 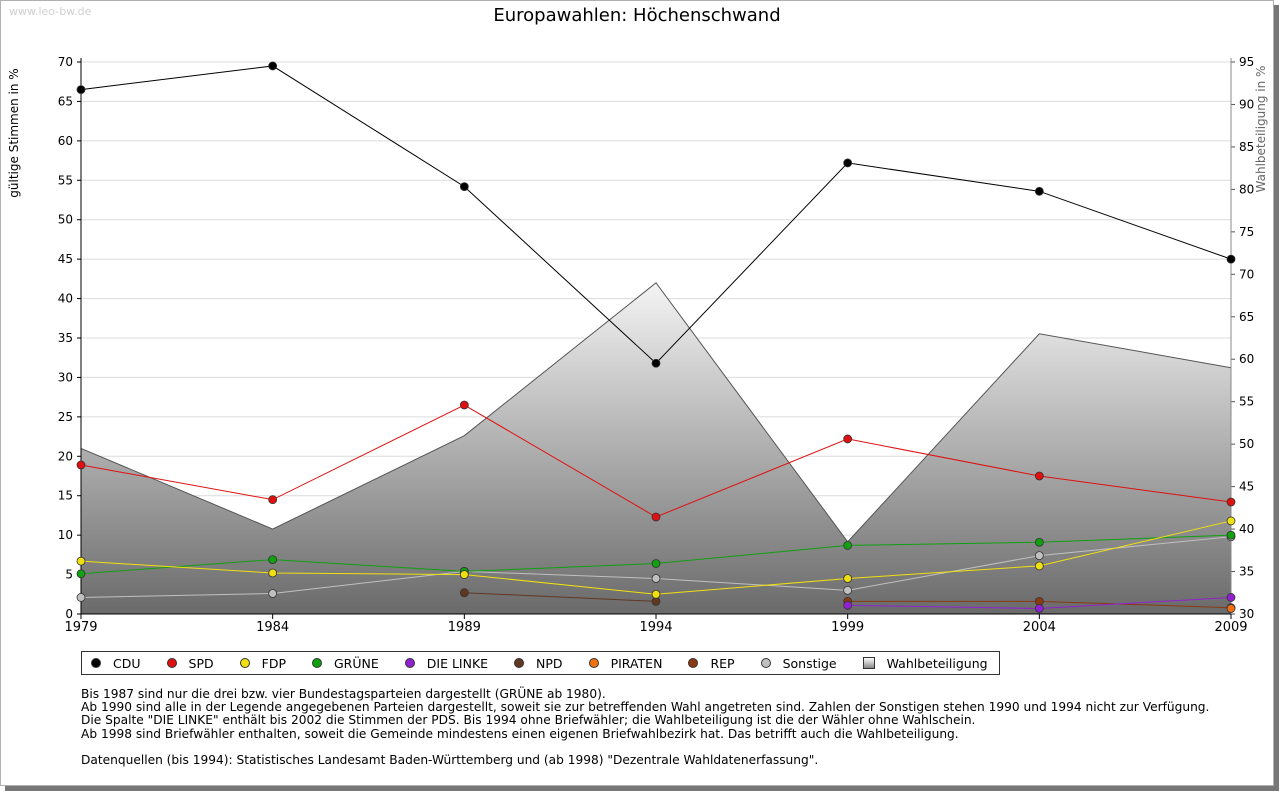 What do you see at coordinates (1246, 529) in the screenshot?
I see `y2-tick-label: 40` at bounding box center [1246, 529].